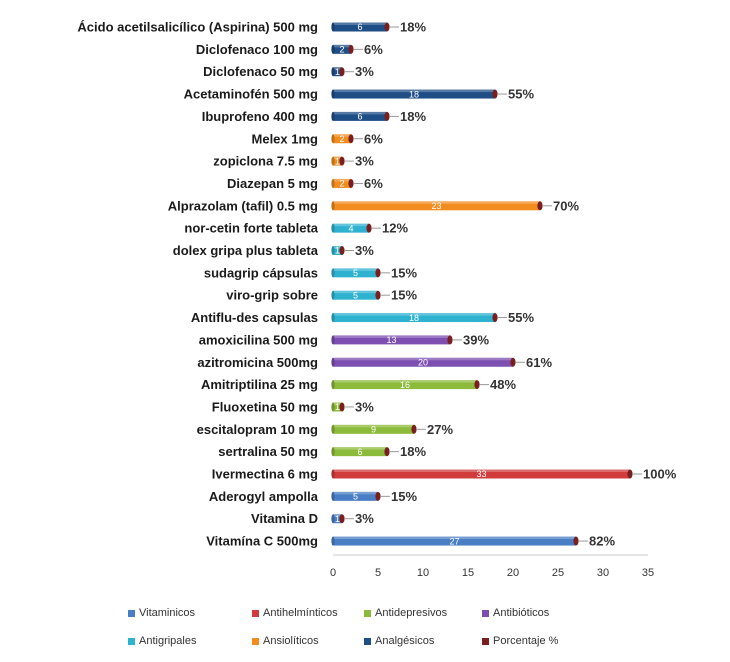 This screenshot has width=730, height=662. I want to click on legend-label: Analgésicos, so click(405, 641).